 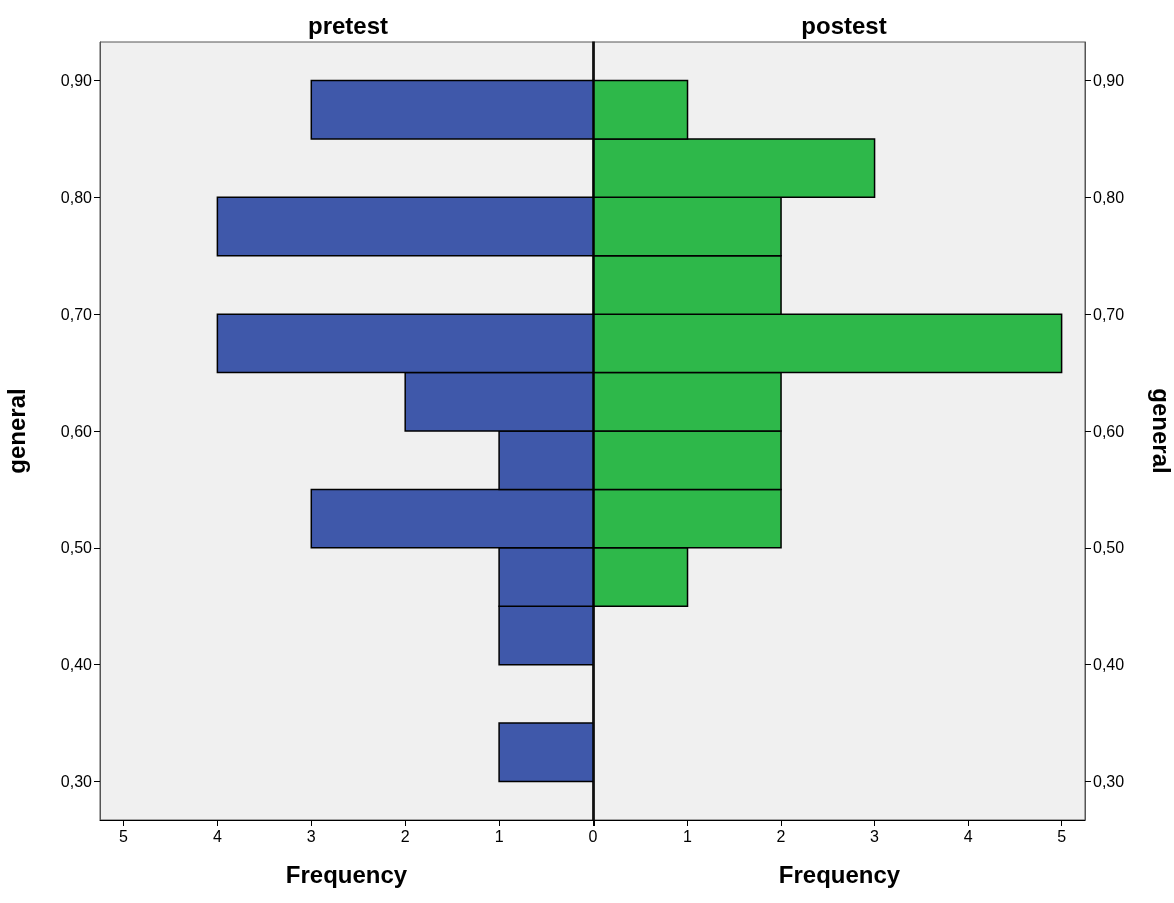 I want to click on x-tick-label: 0, so click(x=593, y=836).